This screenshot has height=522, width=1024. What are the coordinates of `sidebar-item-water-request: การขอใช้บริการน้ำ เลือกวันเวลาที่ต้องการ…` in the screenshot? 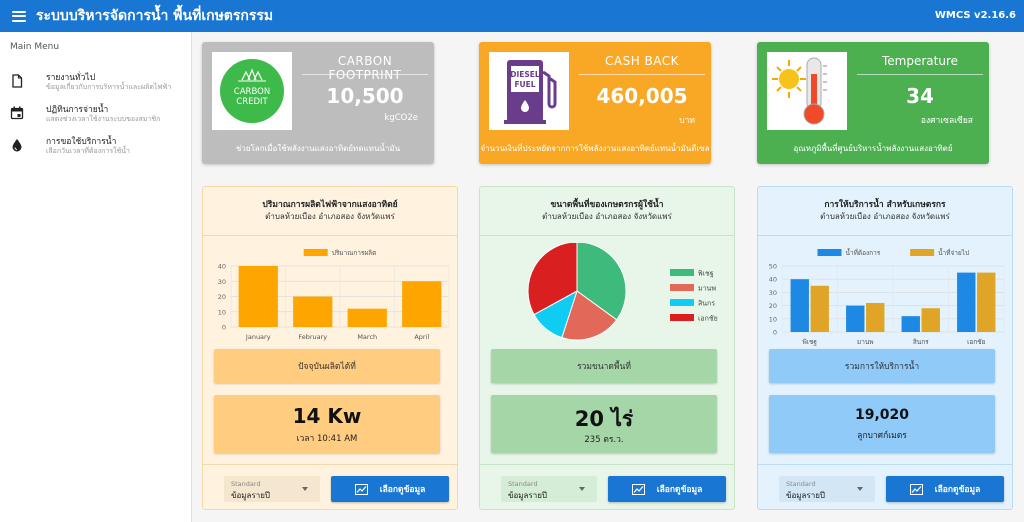 It's located at (95, 148).